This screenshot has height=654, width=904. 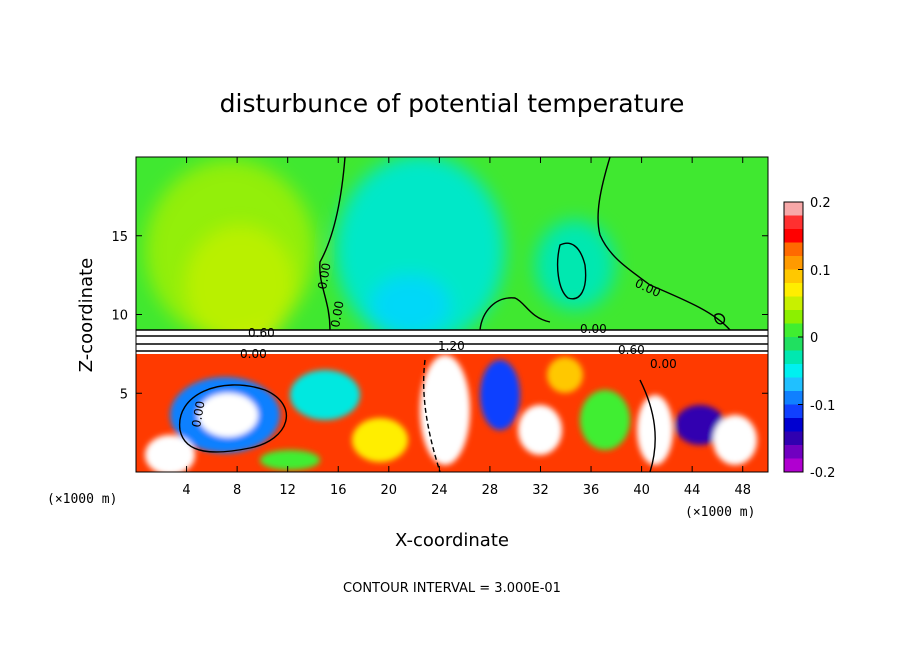 What do you see at coordinates (410, 305) in the screenshot?
I see `cool-blob-upper-core` at bounding box center [410, 305].